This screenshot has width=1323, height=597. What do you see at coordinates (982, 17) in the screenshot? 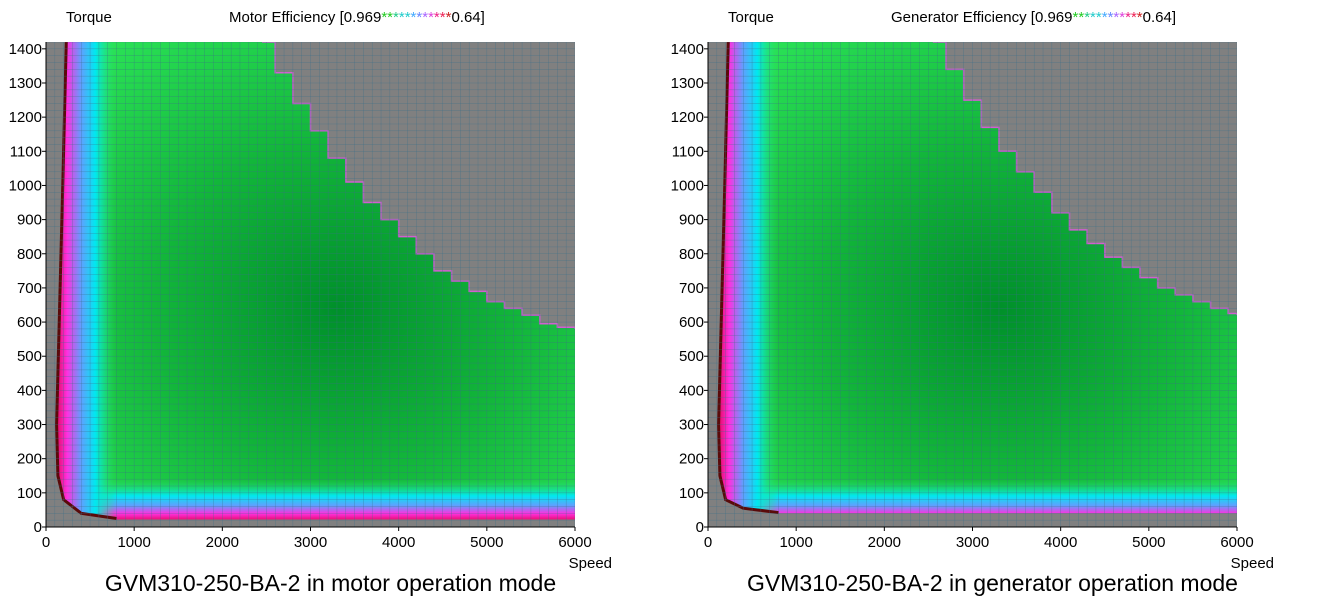
I see `chart-title-prefix: Generator Efficiency [0.969` at bounding box center [982, 17].